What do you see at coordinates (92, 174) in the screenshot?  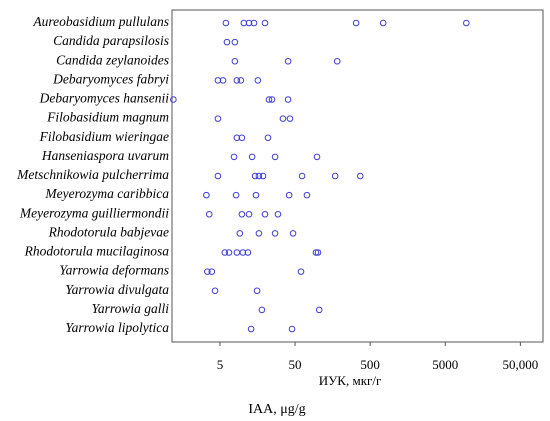 I see `category-label: Metschnikowia pulcherrima` at bounding box center [92, 174].